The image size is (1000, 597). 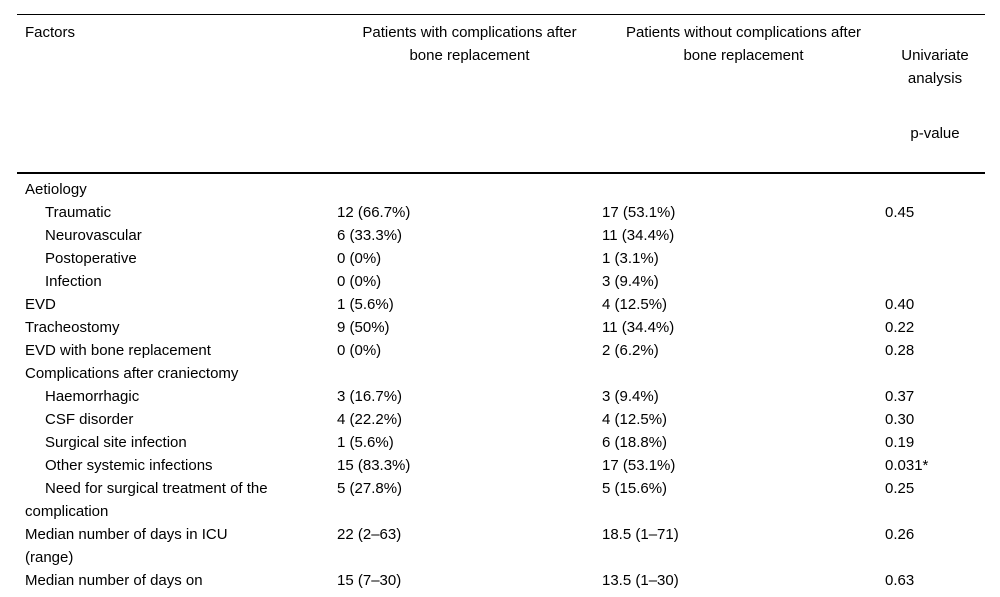 What do you see at coordinates (177, 94) in the screenshot?
I see `column-header-factors: Factors` at bounding box center [177, 94].